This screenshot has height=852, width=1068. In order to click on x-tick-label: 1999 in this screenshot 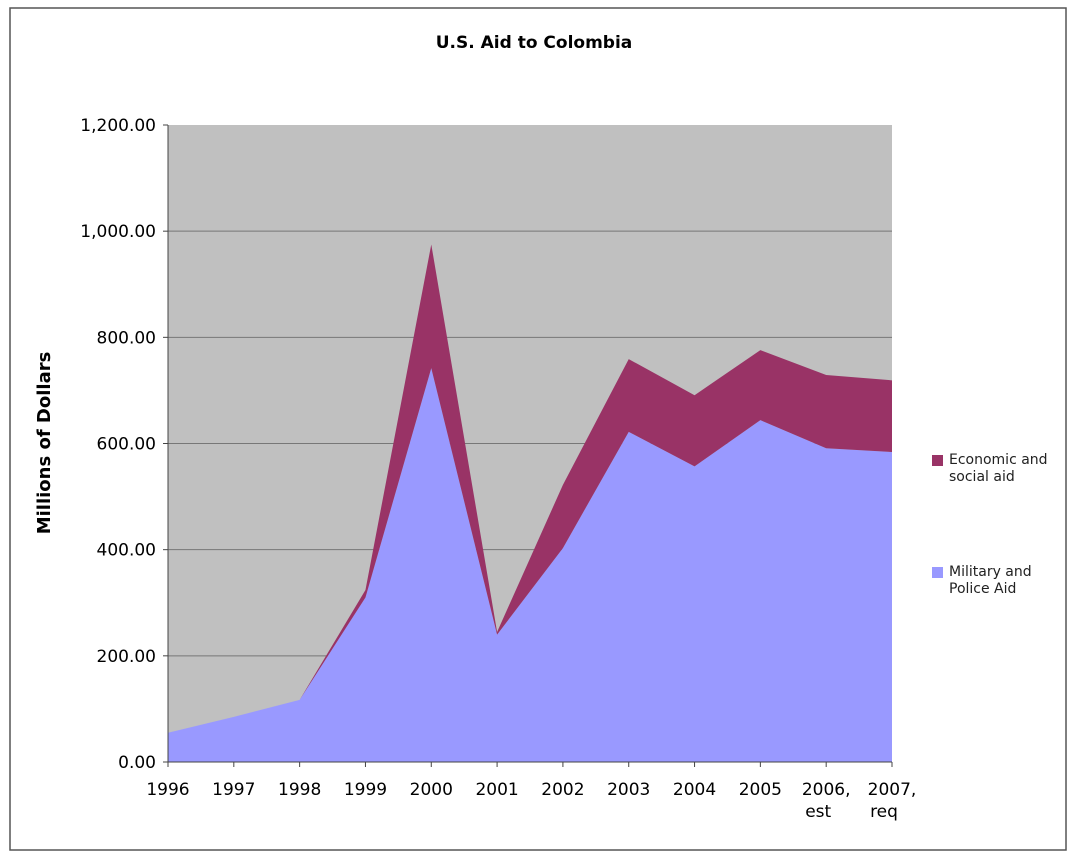, I will do `click(365, 790)`.